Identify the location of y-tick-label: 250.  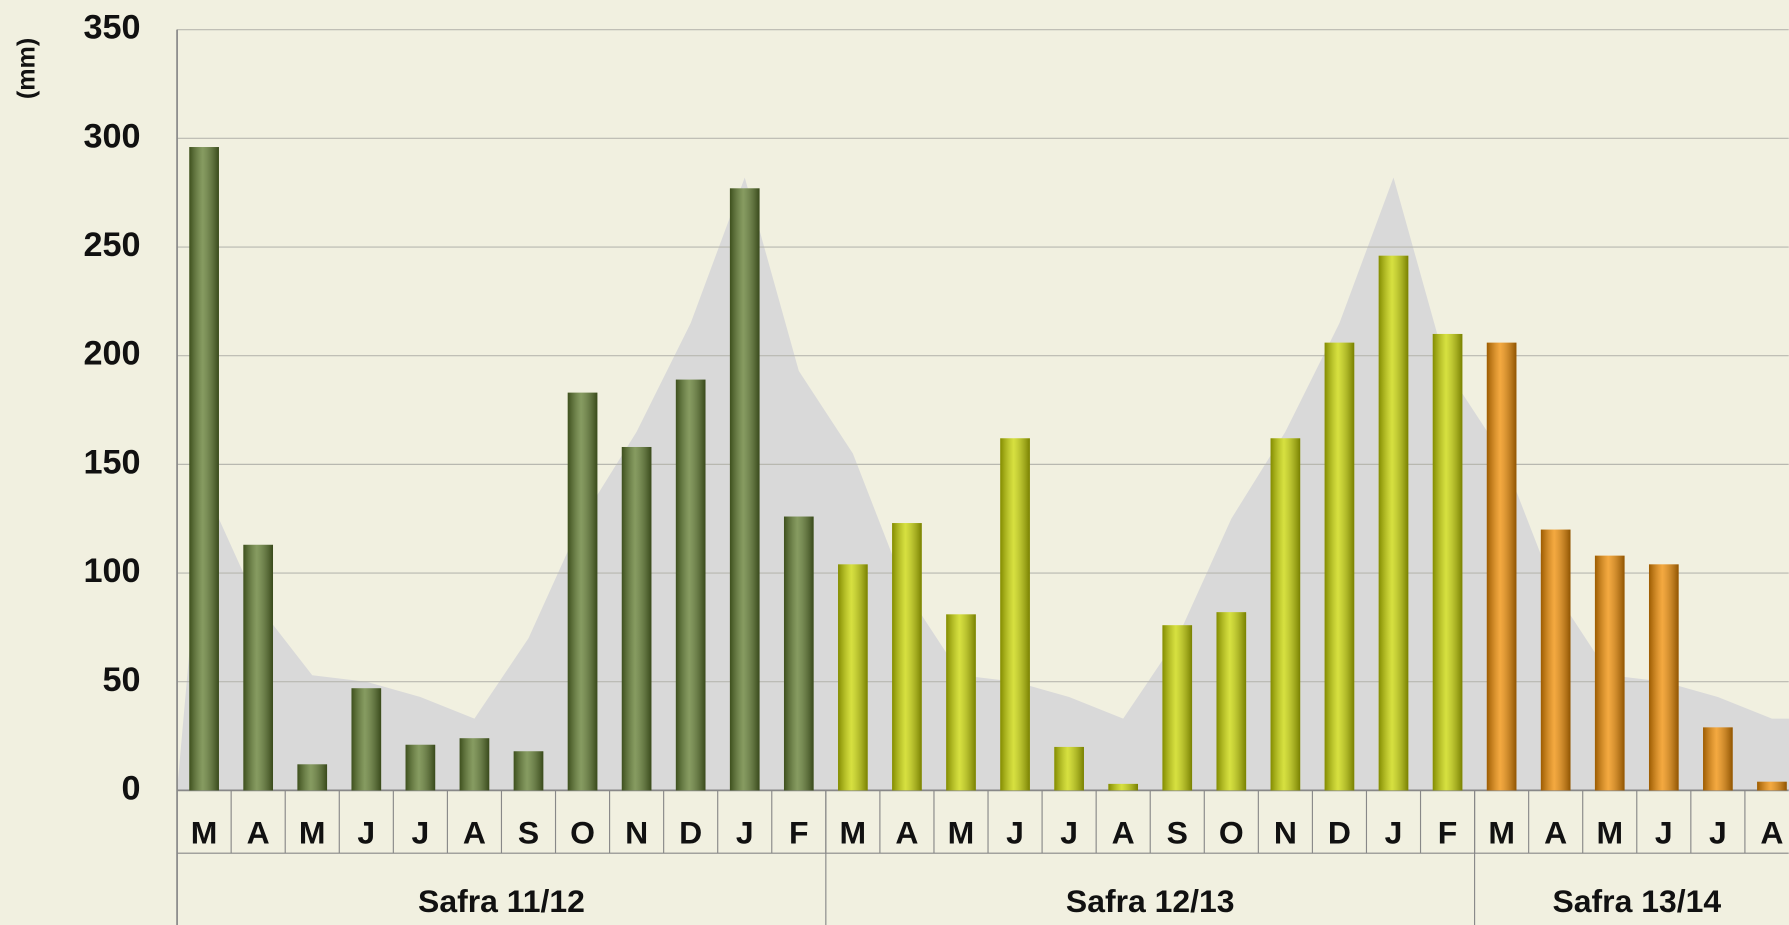
(112, 245).